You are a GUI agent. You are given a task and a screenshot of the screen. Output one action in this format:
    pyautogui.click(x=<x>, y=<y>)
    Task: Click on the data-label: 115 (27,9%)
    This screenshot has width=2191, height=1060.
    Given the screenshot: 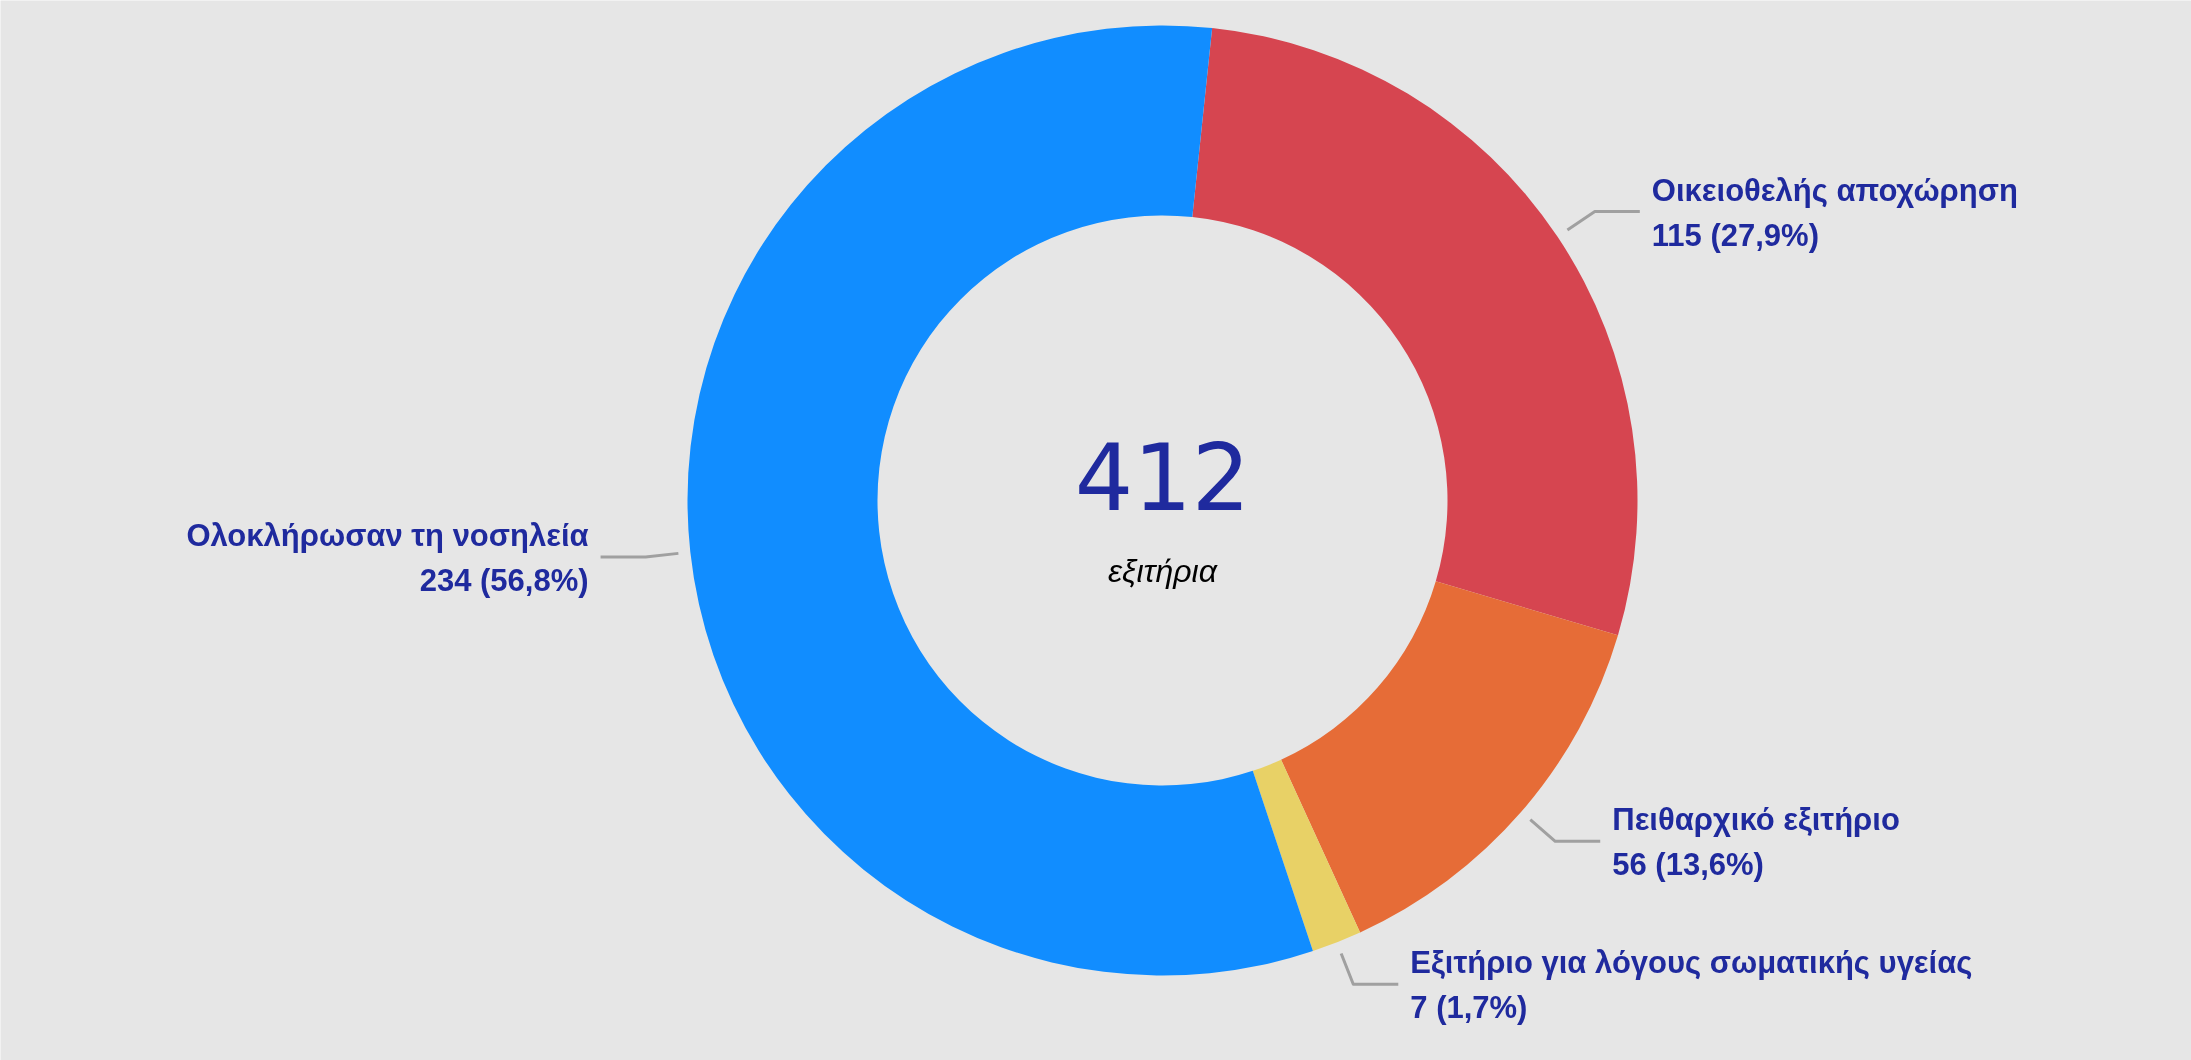 What is the action you would take?
    pyautogui.click(x=1735, y=235)
    